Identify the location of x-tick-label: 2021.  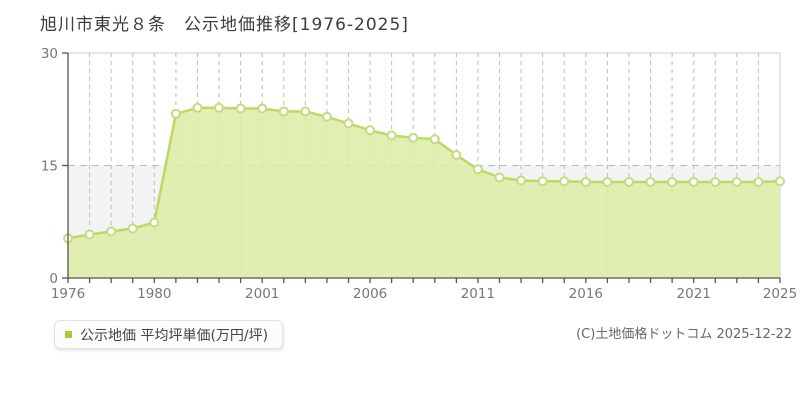
(694, 294).